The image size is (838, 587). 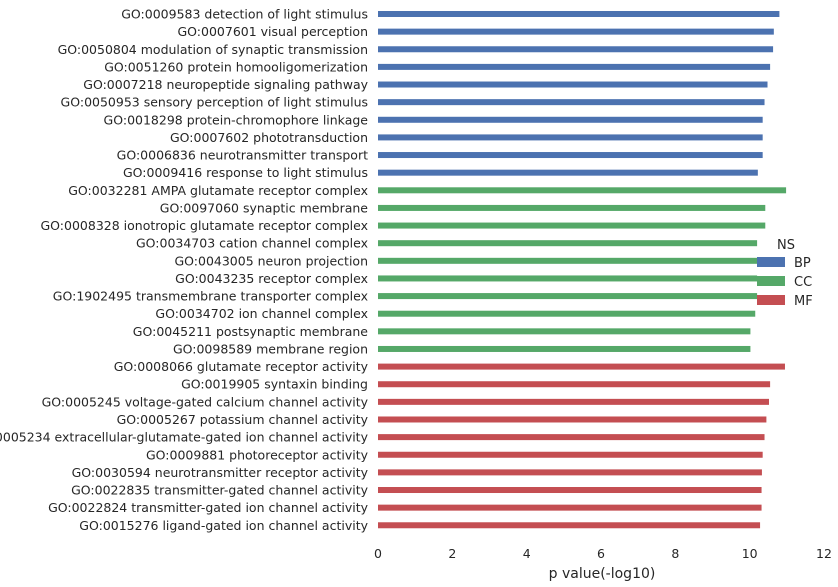 I want to click on legend: NS BP CC MF, so click(x=785, y=273).